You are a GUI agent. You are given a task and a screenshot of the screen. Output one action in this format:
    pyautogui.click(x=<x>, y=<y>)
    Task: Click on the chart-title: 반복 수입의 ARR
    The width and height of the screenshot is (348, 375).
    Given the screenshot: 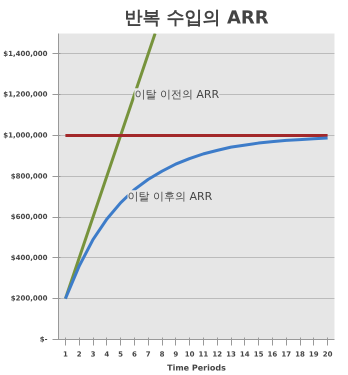 What is the action you would take?
    pyautogui.click(x=196, y=18)
    